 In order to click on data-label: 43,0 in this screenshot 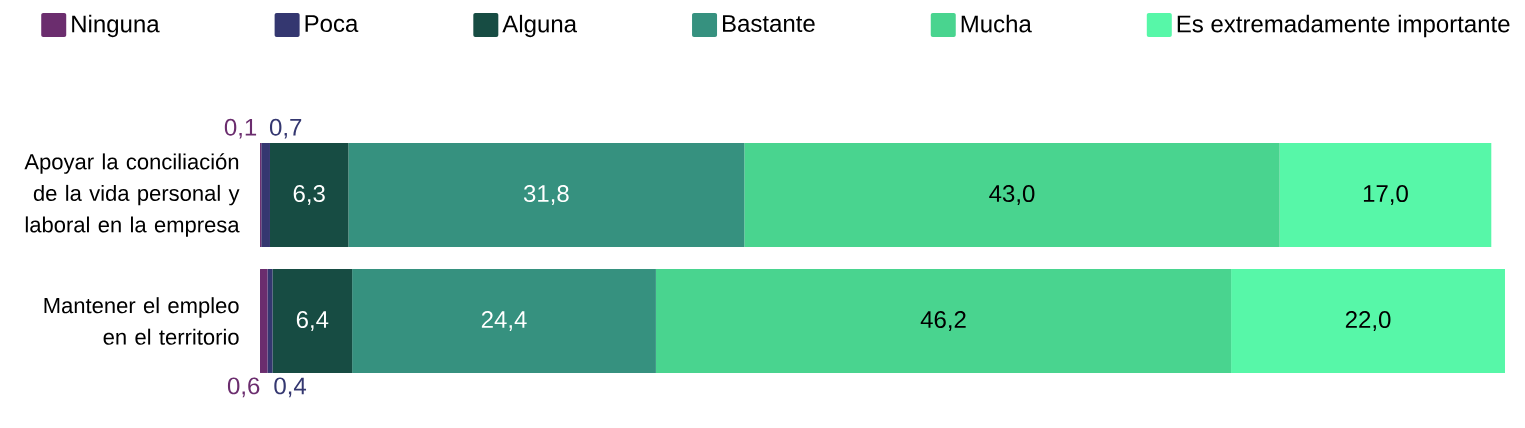, I will do `click(1012, 195)`.